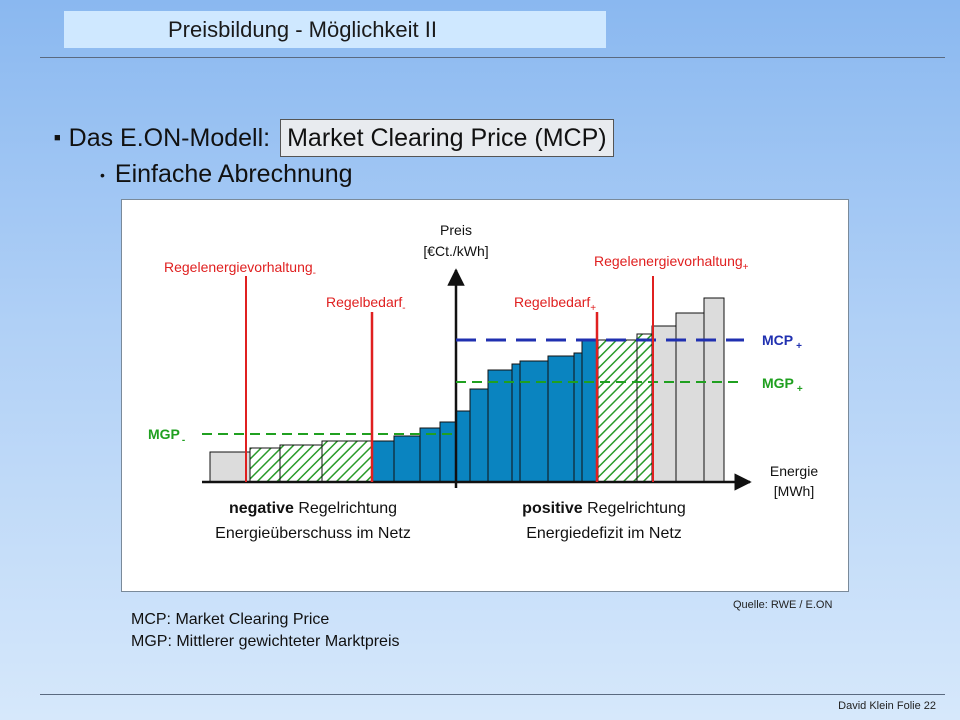 The height and width of the screenshot is (720, 960). Describe the element at coordinates (492, 57) in the screenshot. I see `top-divider` at that location.